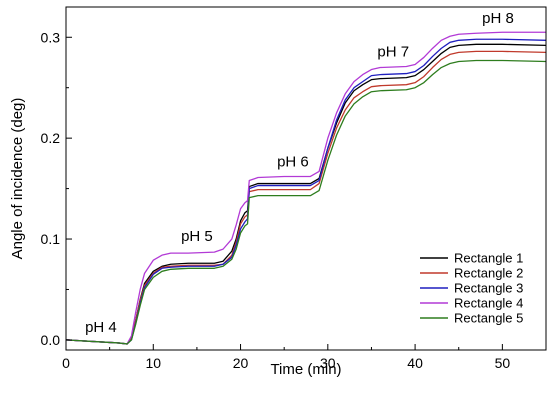 The height and width of the screenshot is (406, 550). What do you see at coordinates (488, 258) in the screenshot?
I see `legend-label: Rectangle 1` at bounding box center [488, 258].